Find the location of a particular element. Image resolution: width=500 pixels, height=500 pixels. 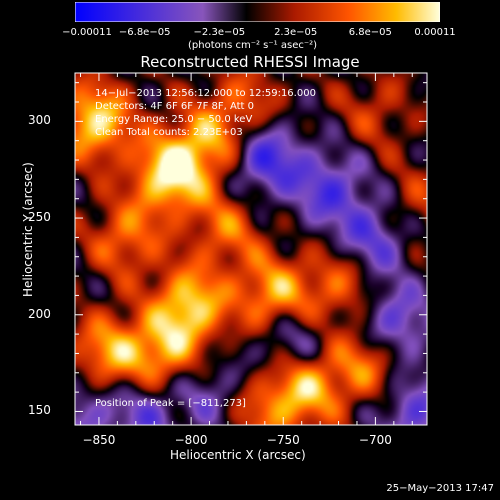

colorbar-units: (photons cm⁻² s⁻¹ asec⁻²) is located at coordinates (253, 45).